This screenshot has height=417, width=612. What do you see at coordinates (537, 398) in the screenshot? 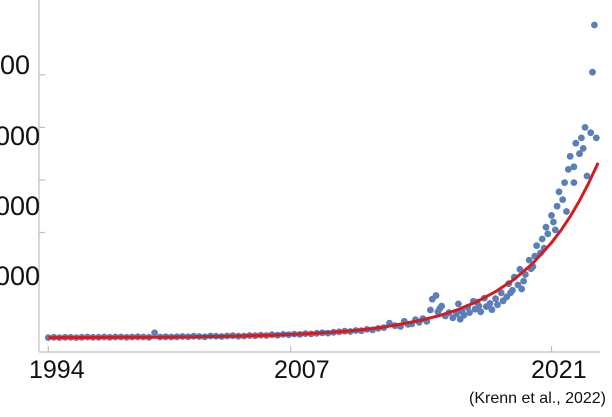
I see `citation-caption: (Krenn et al., 2022)` at bounding box center [537, 398].